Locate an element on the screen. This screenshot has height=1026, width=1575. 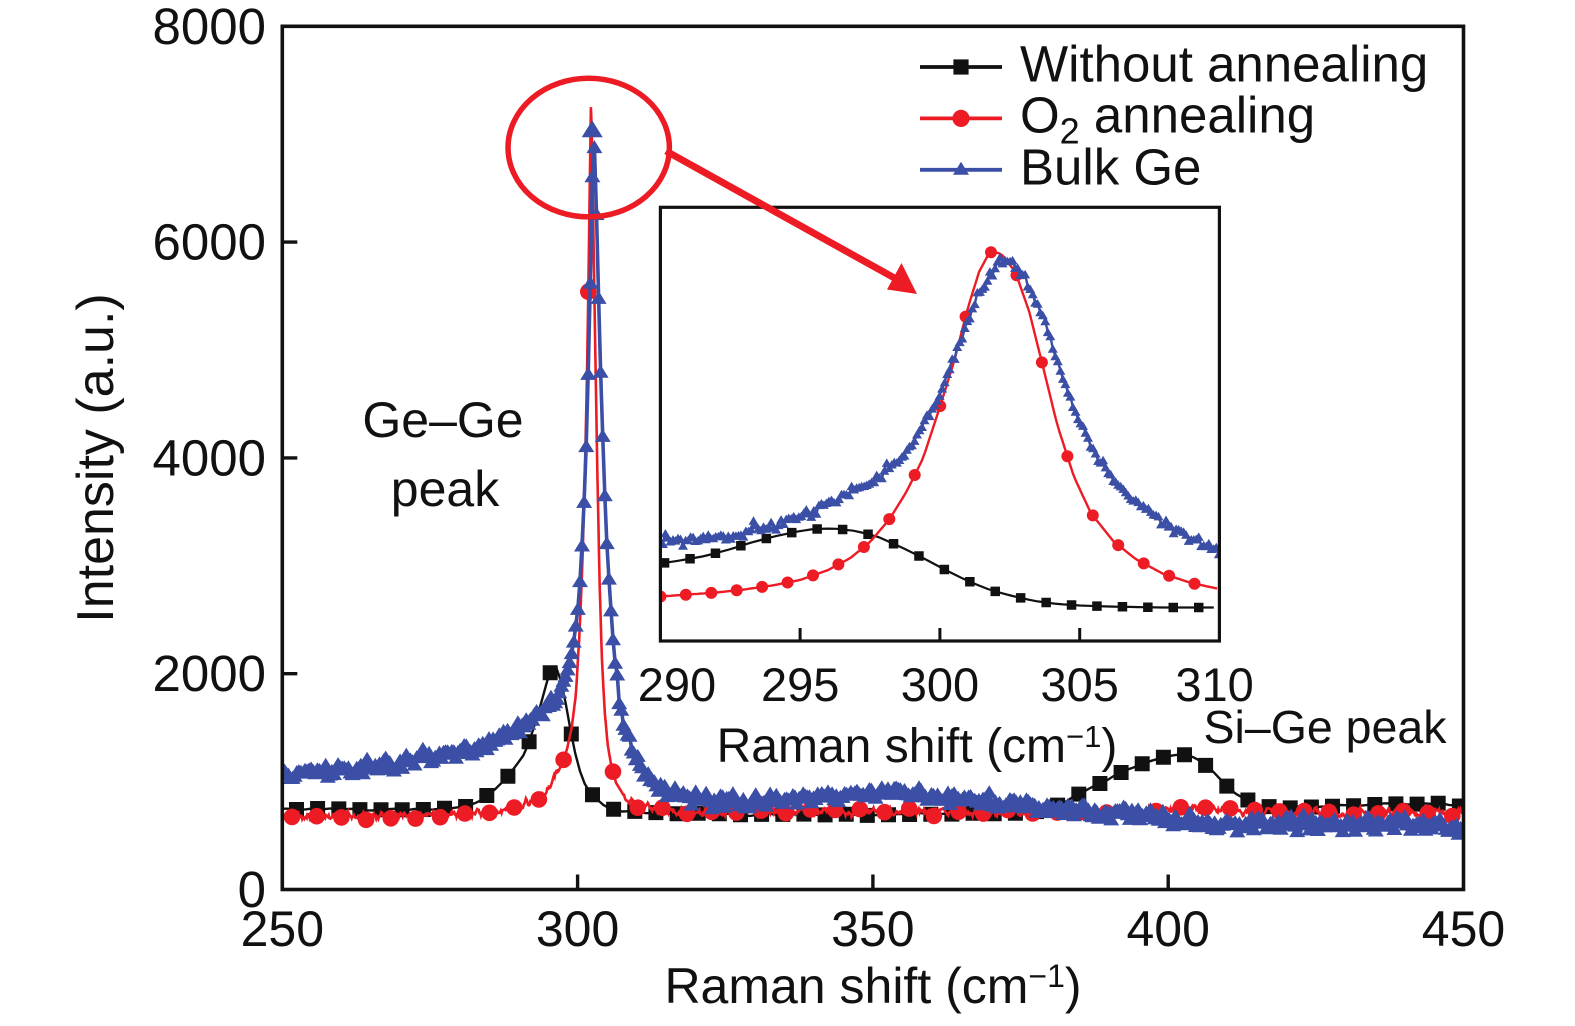
svg-text: 305 is located at coordinates (1079, 684).